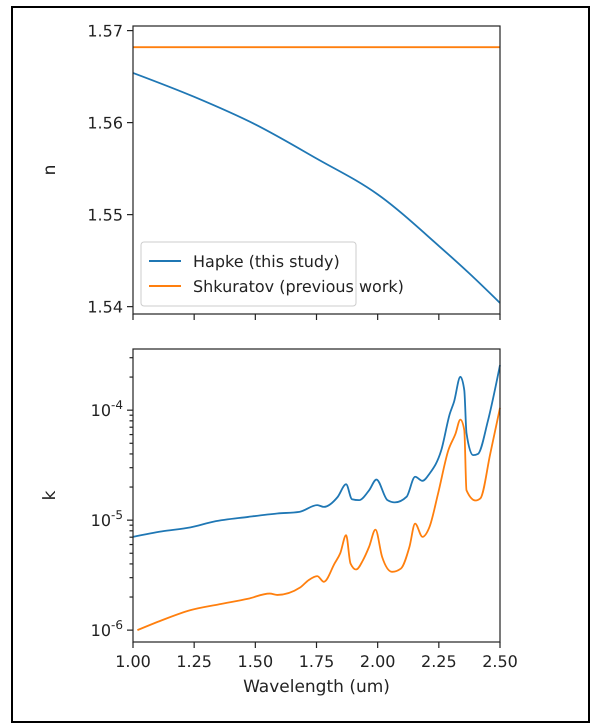  I want to click on y-axis-title: n, so click(50, 170).